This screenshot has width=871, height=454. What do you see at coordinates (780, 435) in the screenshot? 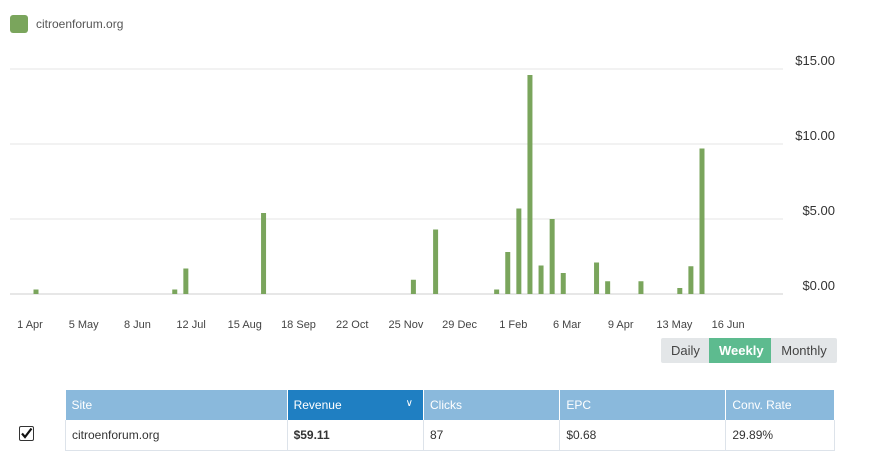
I see `cell-conv-rate: 29.89%` at bounding box center [780, 435].